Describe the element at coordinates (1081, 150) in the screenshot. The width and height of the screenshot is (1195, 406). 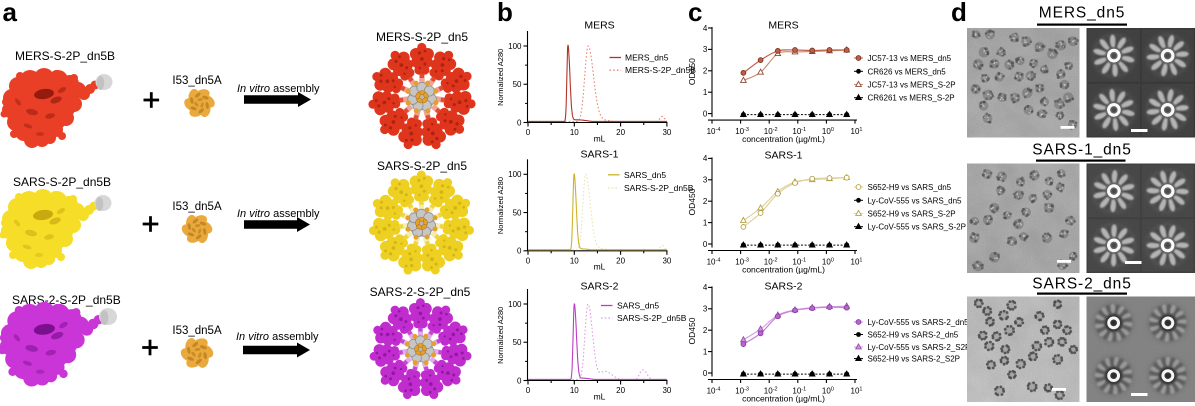
I see `svg-text: SARS-1_dn5` at that location.